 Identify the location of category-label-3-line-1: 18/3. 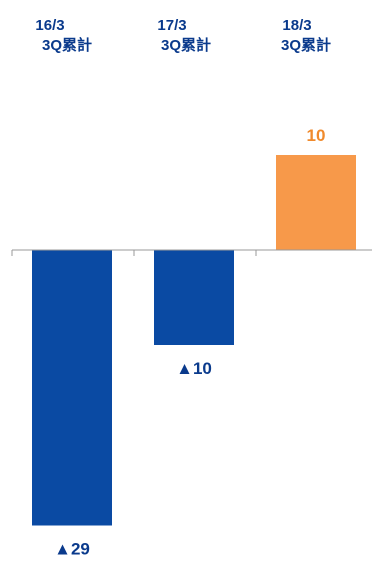
(296, 25).